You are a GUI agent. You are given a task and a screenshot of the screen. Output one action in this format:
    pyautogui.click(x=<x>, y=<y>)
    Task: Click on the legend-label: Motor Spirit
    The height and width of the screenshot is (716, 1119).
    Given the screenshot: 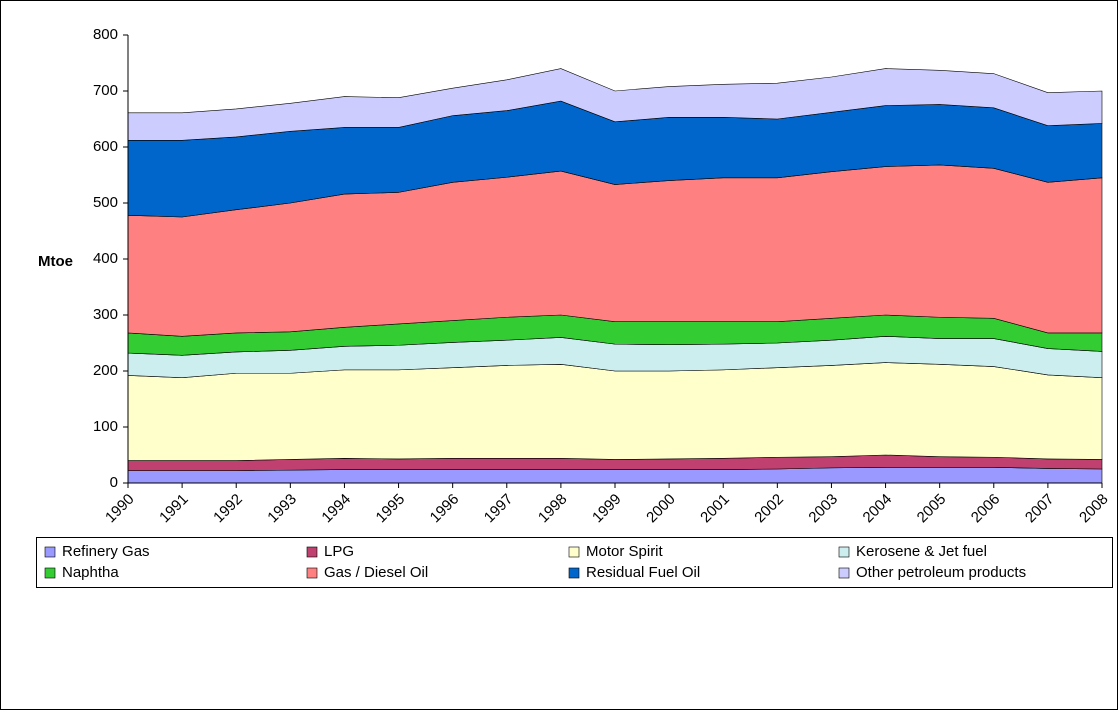 What is the action you would take?
    pyautogui.click(x=625, y=551)
    